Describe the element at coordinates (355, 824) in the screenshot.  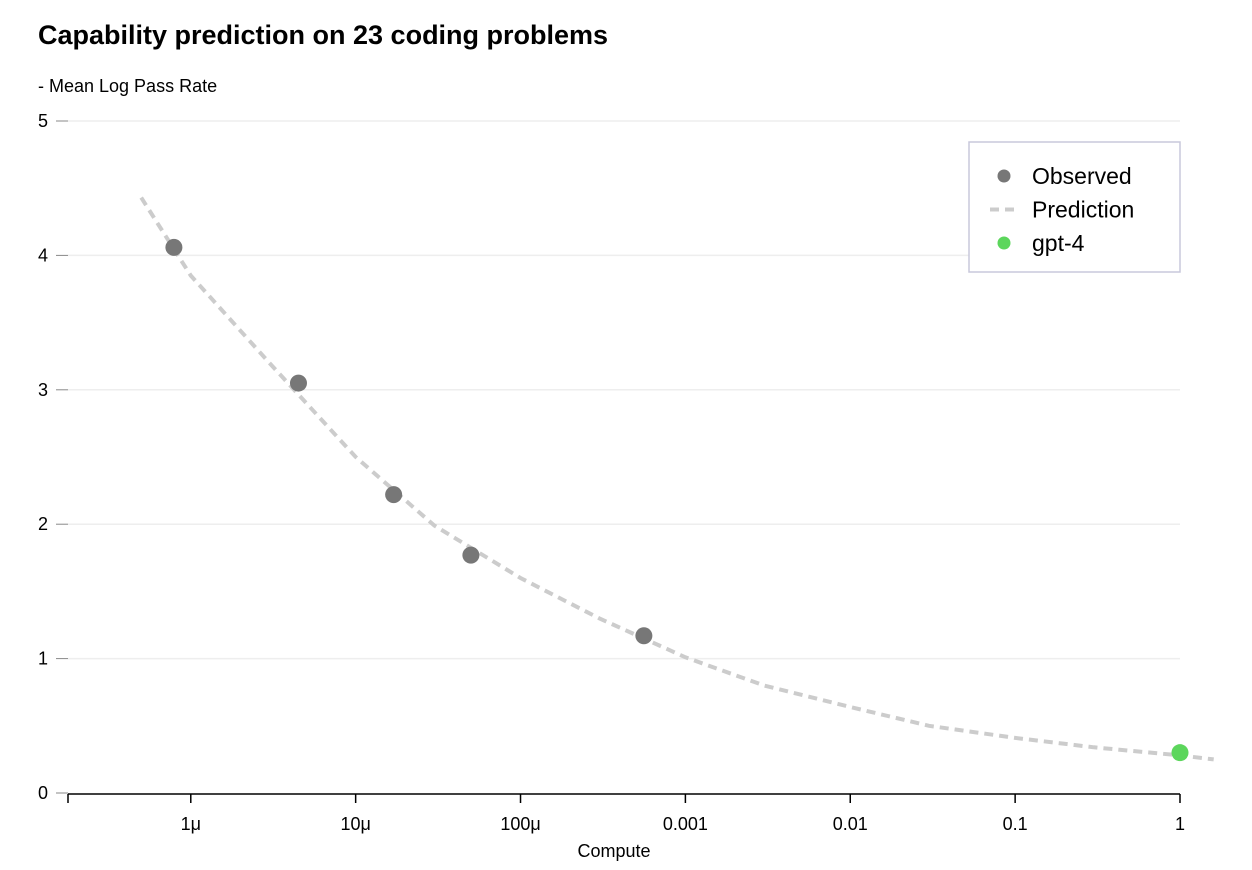
I see `x-tick-label: 10μ` at that location.